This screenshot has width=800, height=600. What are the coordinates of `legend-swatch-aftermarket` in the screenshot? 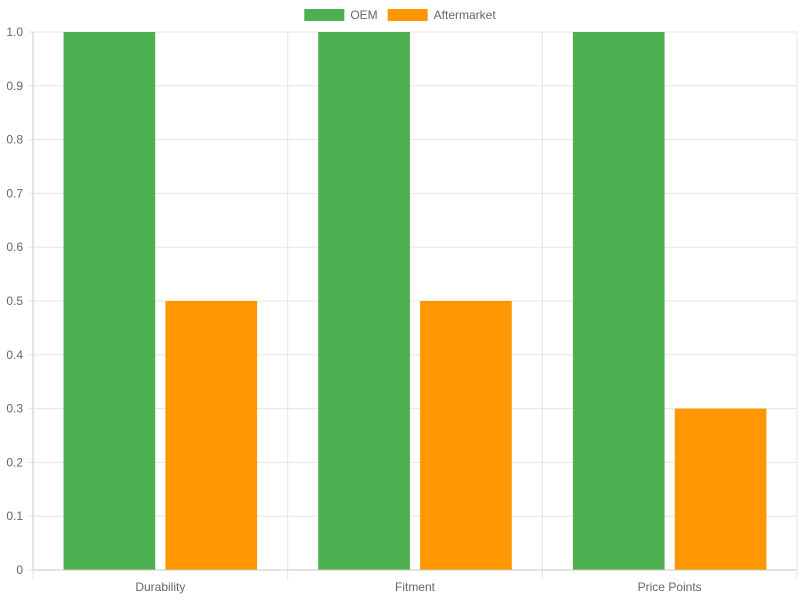 It's located at (407, 15).